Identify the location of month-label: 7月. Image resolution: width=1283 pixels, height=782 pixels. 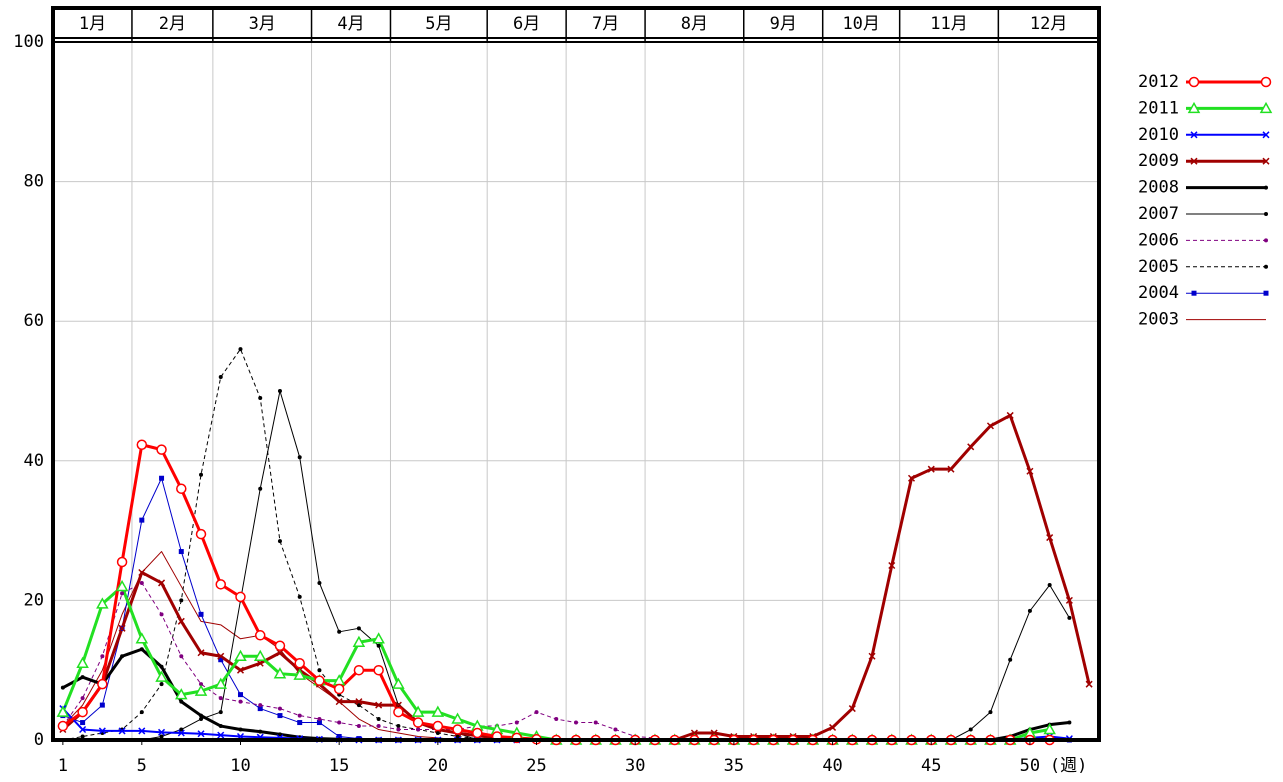
(605, 24).